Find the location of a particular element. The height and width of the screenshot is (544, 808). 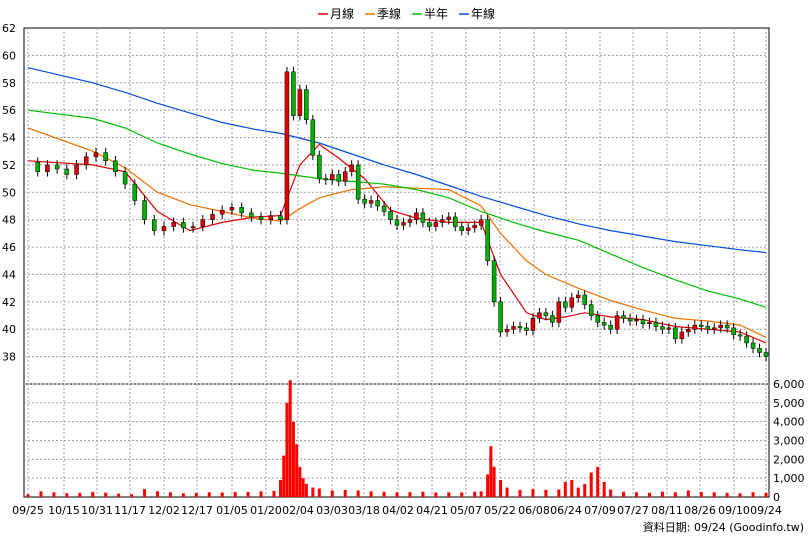

price-tick-label: 48 is located at coordinates (9, 220).